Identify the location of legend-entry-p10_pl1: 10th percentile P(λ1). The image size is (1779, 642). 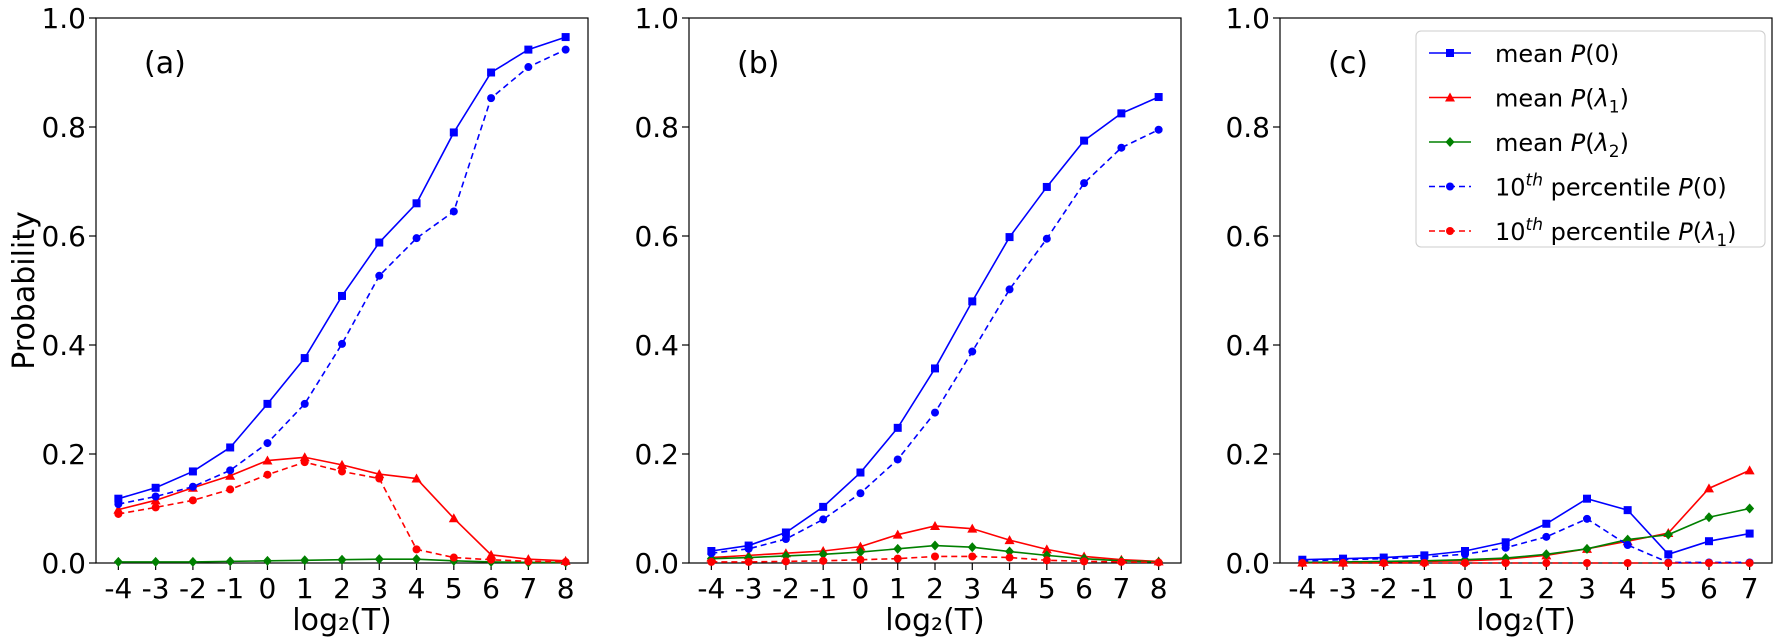
(1583, 233).